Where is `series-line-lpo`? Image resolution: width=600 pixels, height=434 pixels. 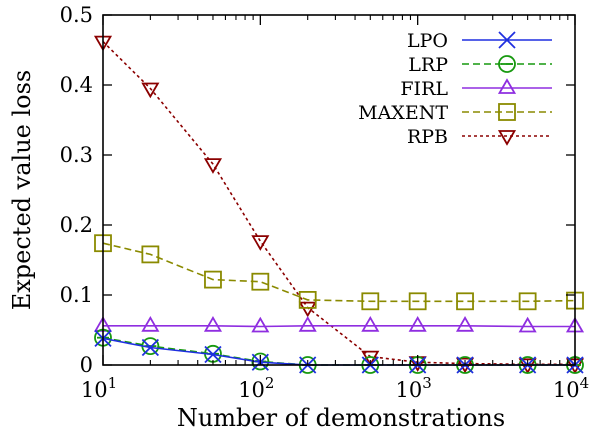
series-line-lpo is located at coordinates (338, 351).